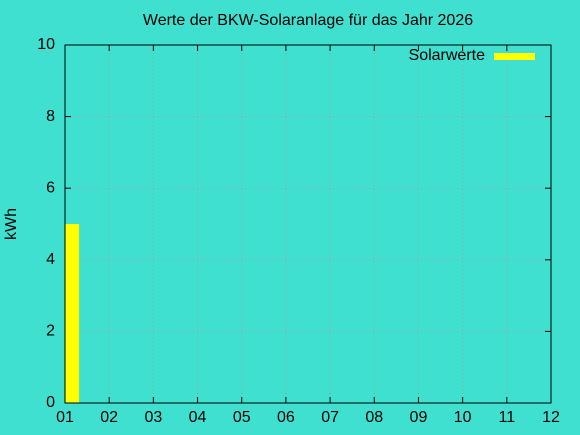 The height and width of the screenshot is (435, 580). What do you see at coordinates (11, 224) in the screenshot?
I see `y-axis-label: kWh` at bounding box center [11, 224].